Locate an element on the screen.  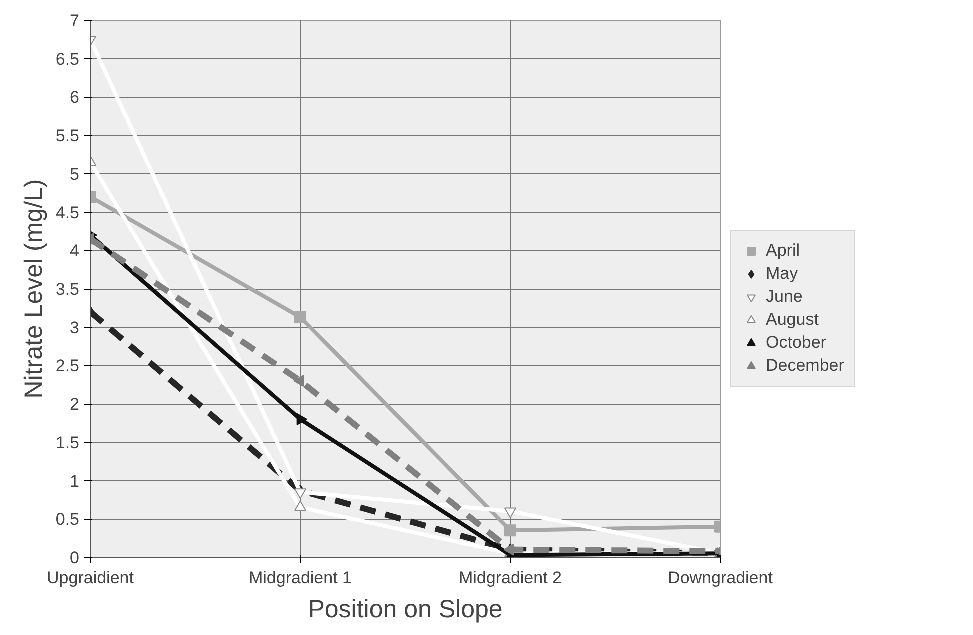
y-tick-label: 1 is located at coordinates (75, 481).